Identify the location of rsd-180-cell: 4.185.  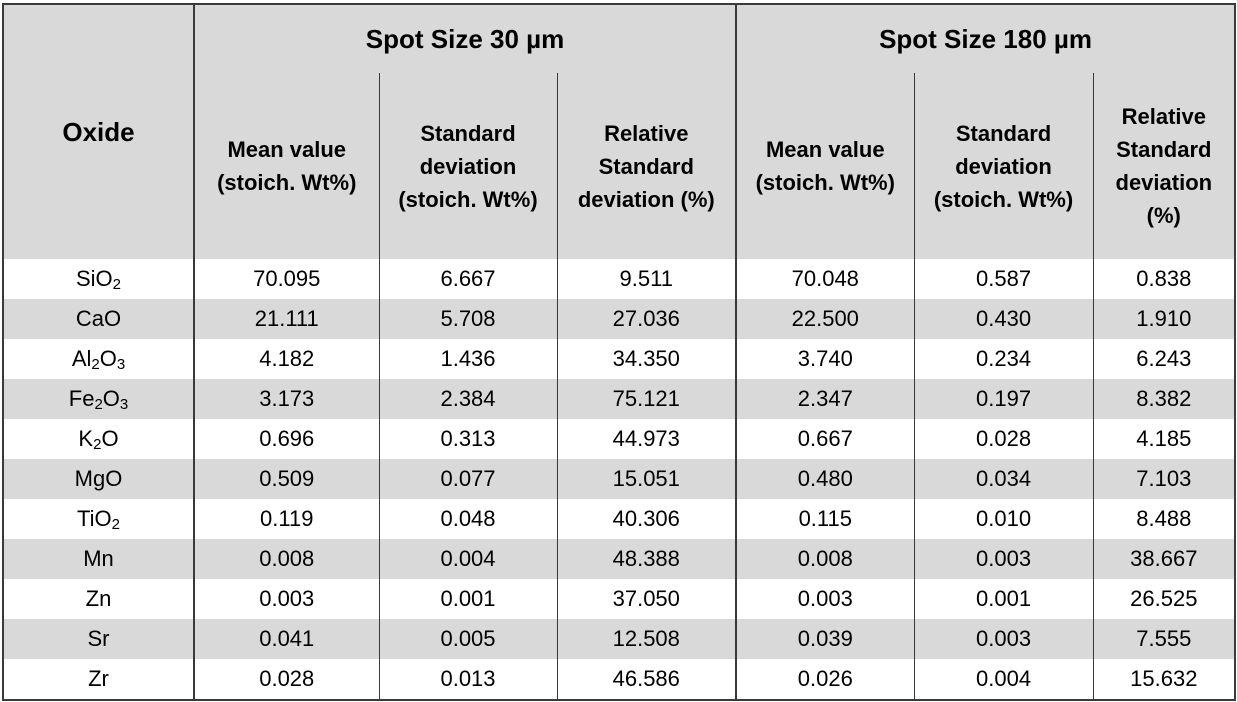
(1164, 439).